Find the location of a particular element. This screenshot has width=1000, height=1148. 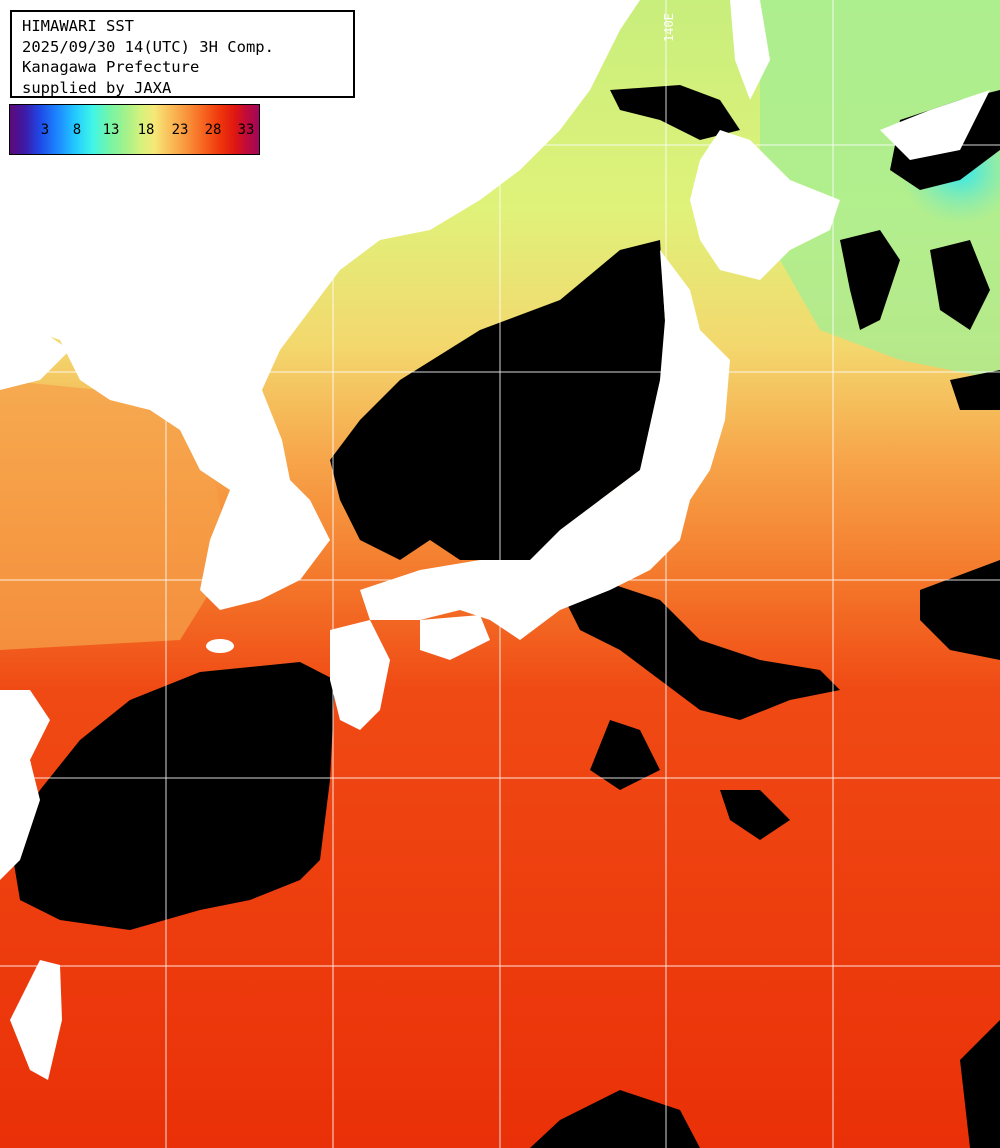

hokkaido-island is located at coordinates (765, 205).